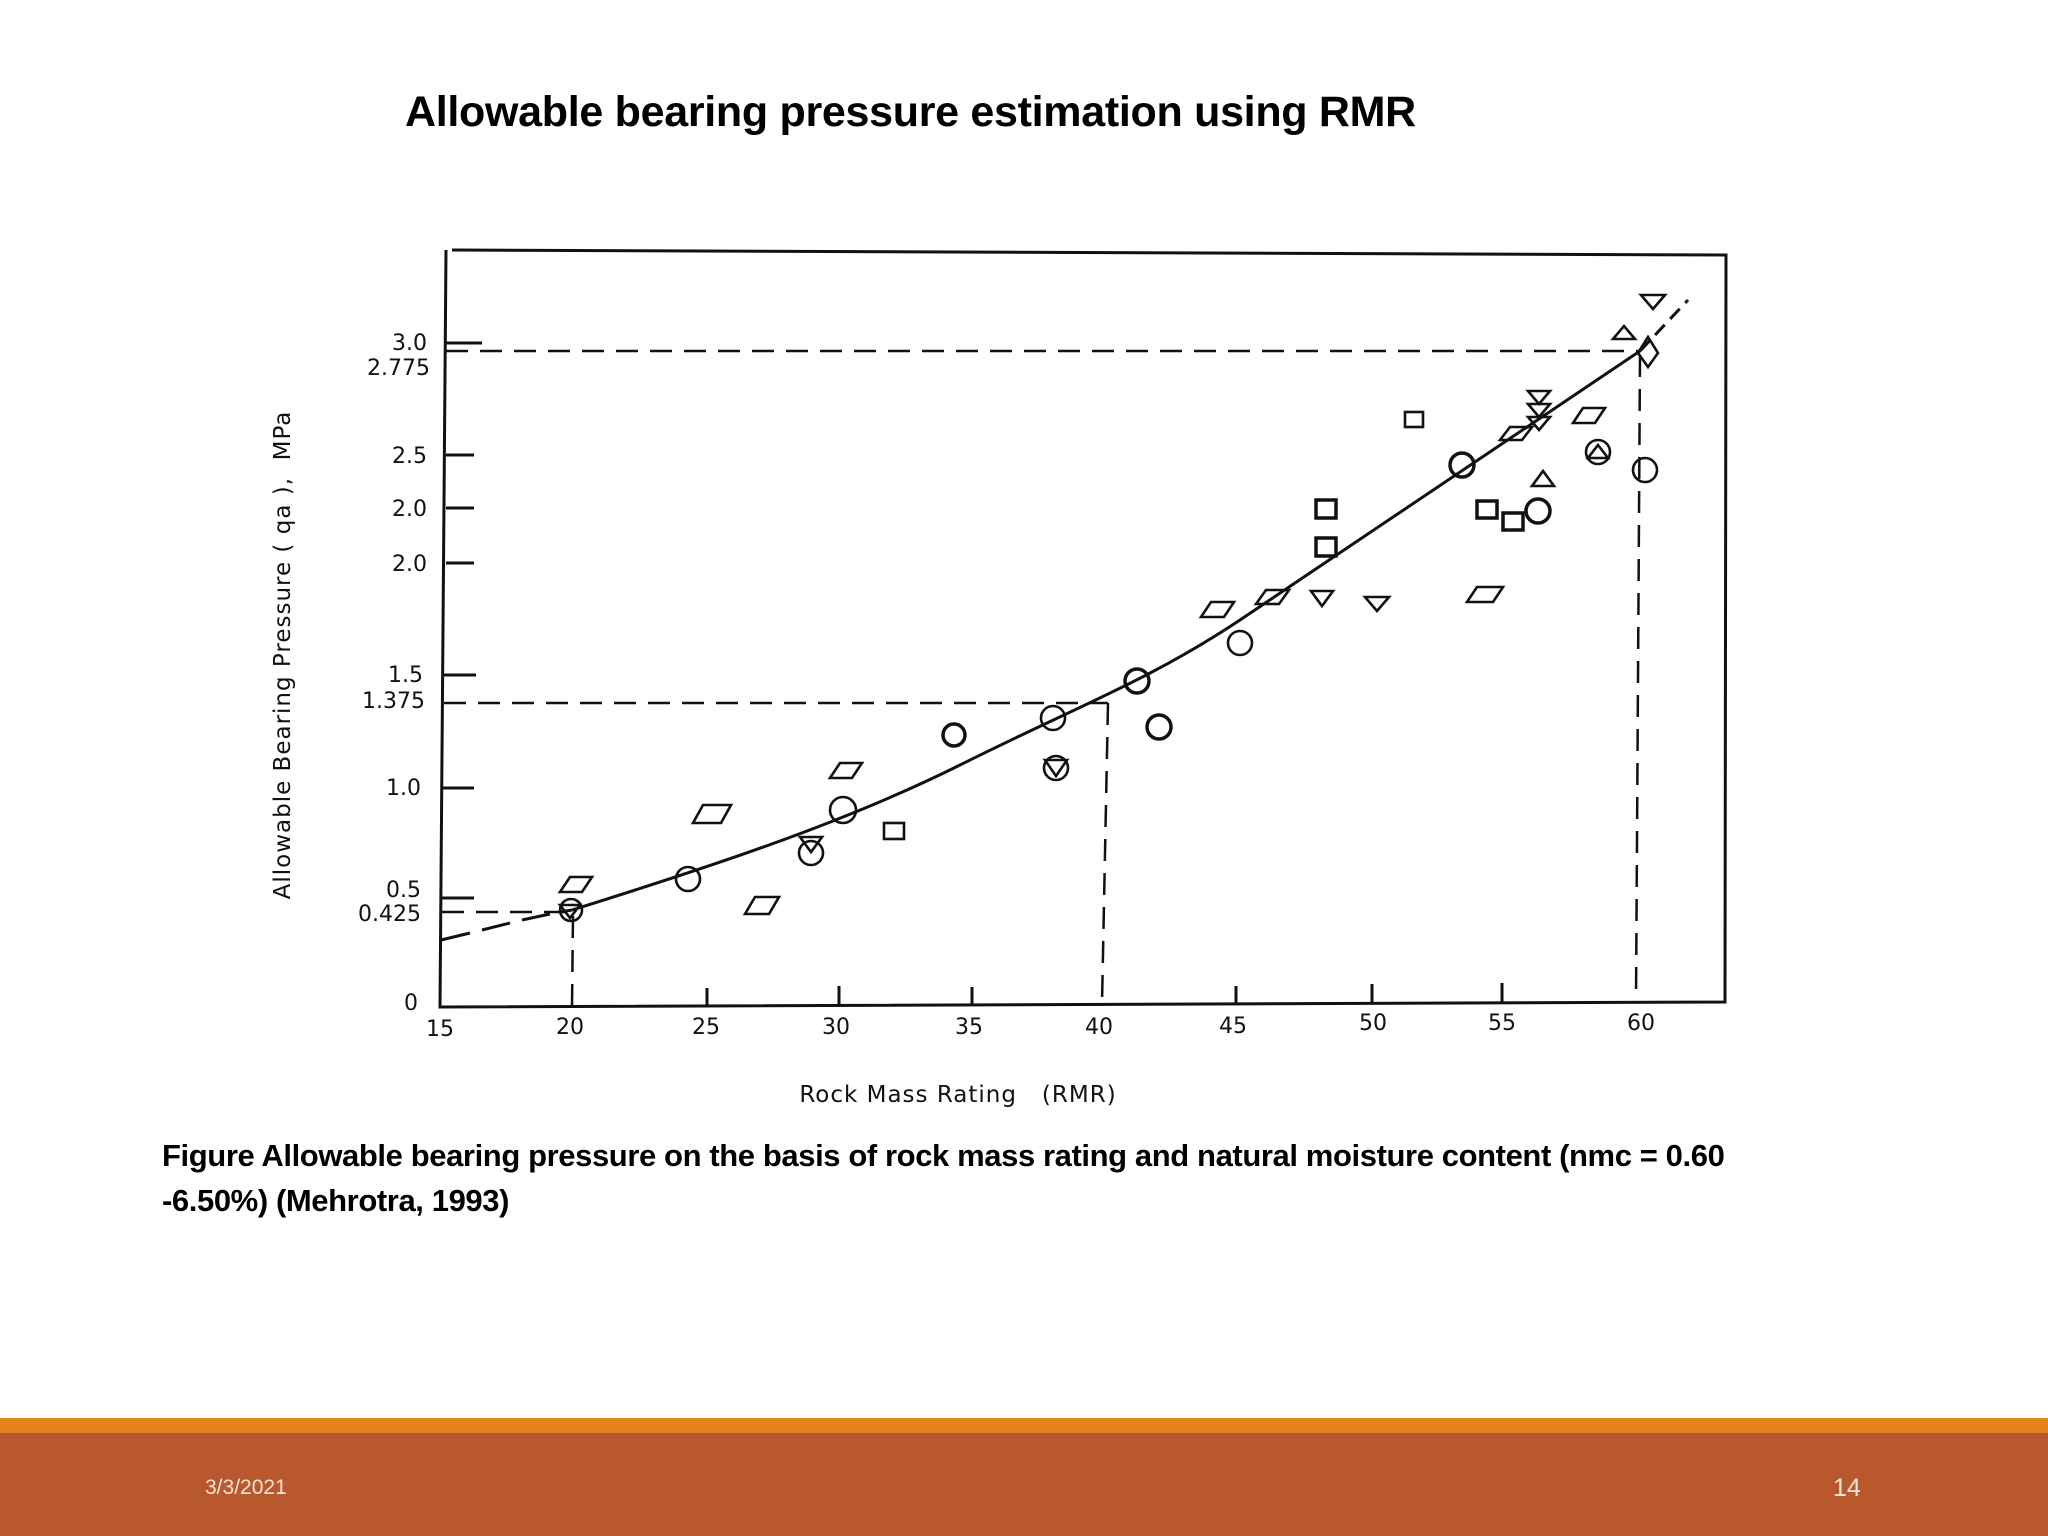 The image size is (2048, 1536). Describe the element at coordinates (1099, 1027) in the screenshot. I see `svg-text: 40` at that location.